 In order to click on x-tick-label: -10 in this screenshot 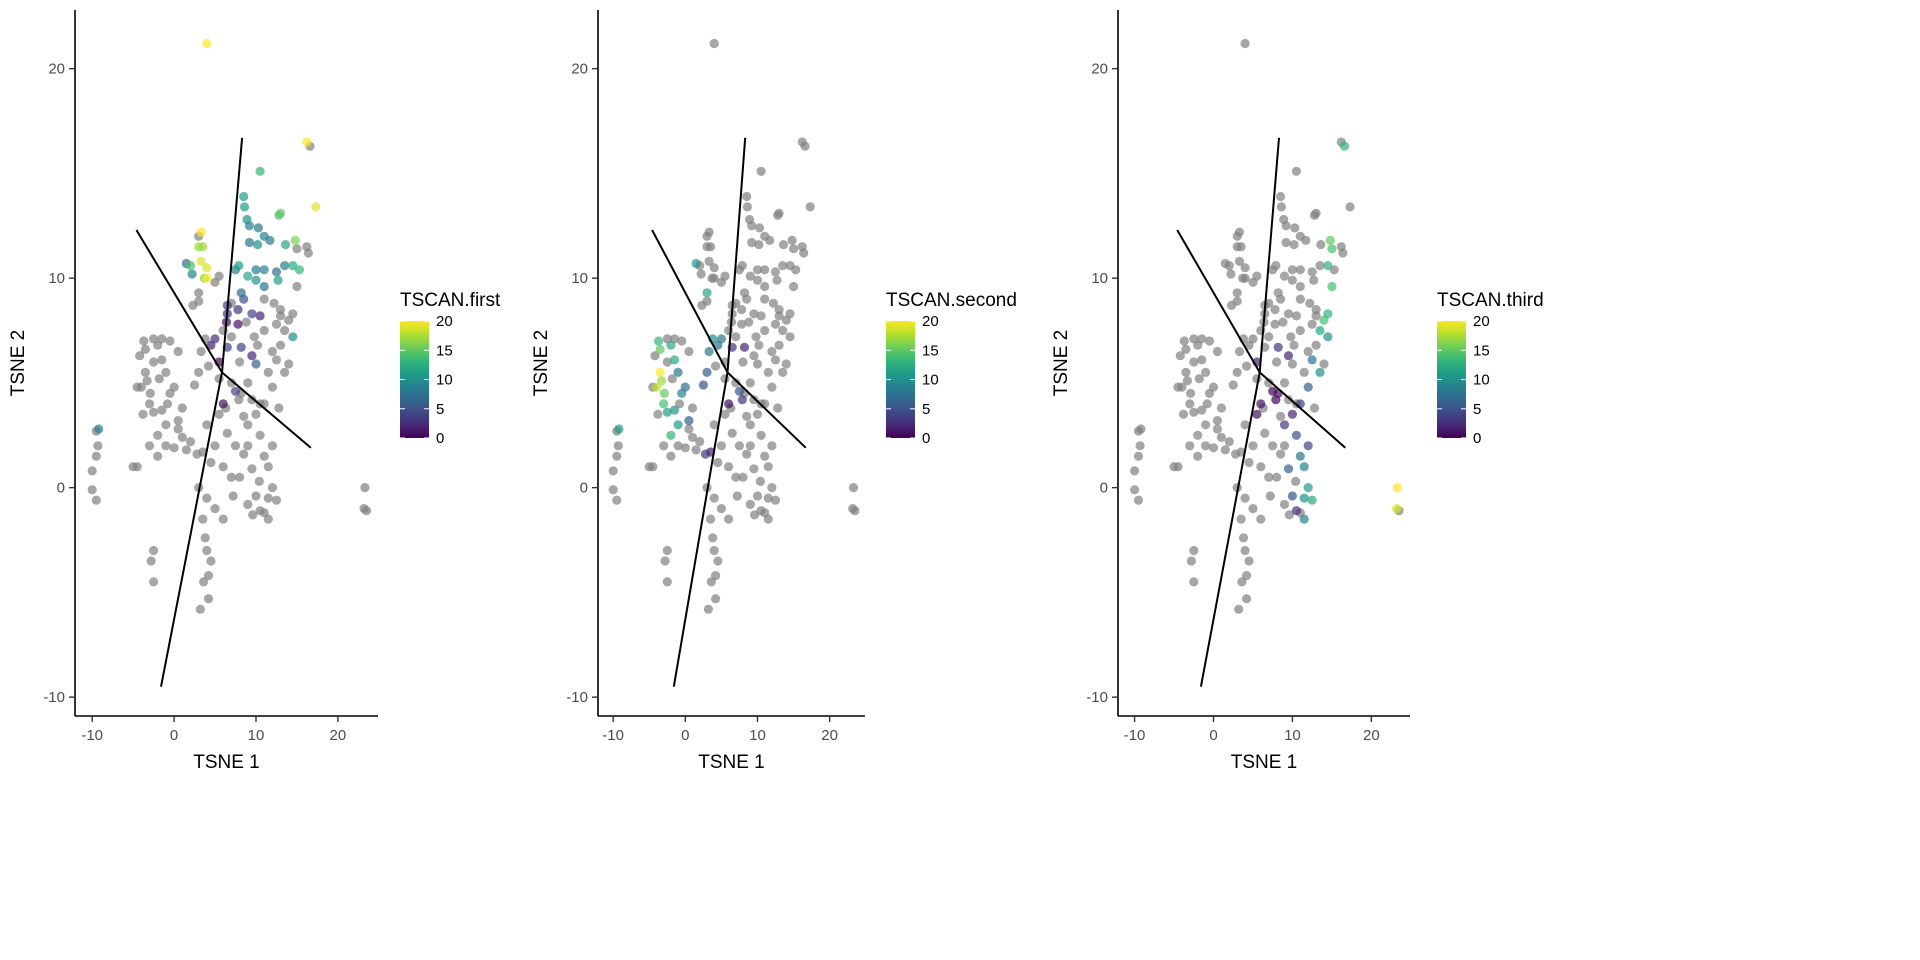, I will do `click(1135, 735)`.